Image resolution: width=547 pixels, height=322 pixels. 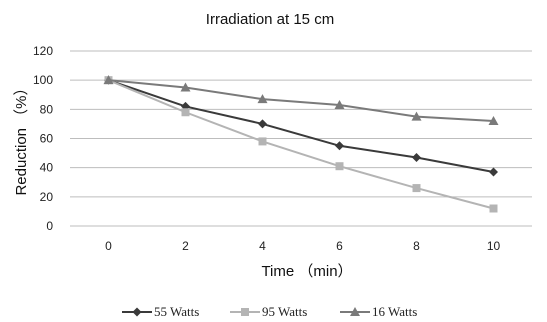 What do you see at coordinates (284, 311) in the screenshot?
I see `legend-label: 95 Watts` at bounding box center [284, 311].